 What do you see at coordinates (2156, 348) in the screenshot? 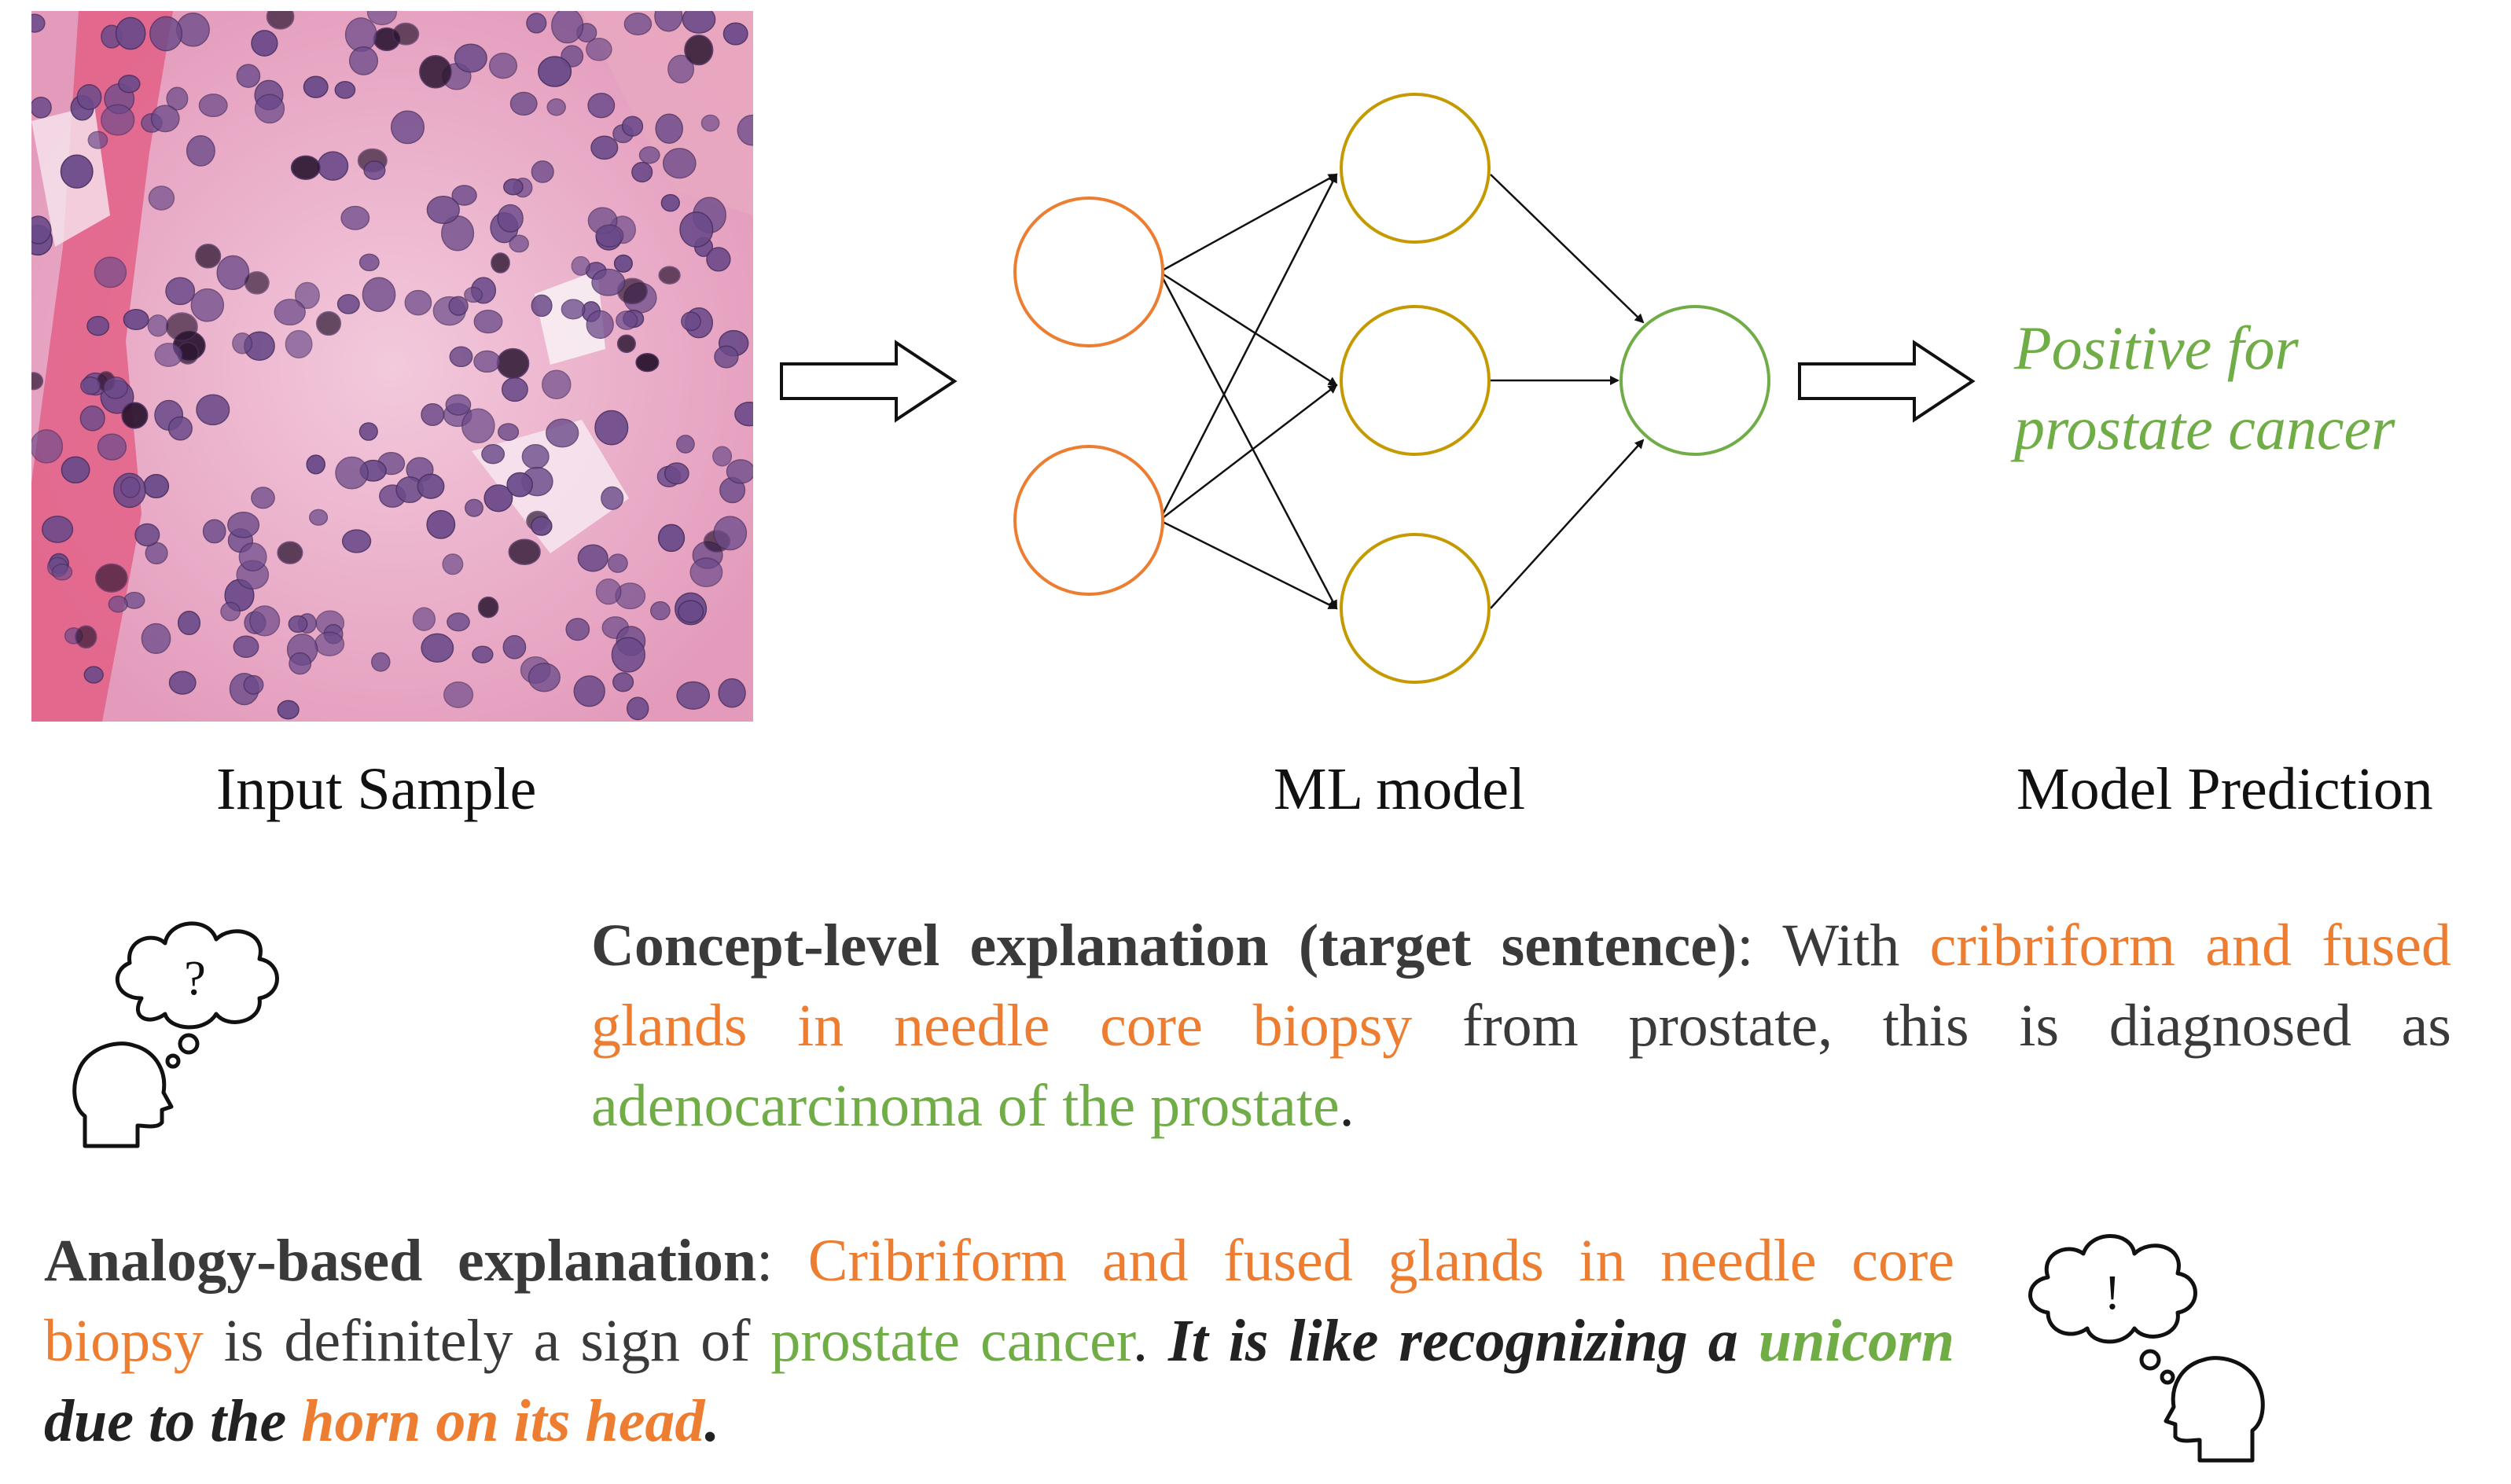
I see `prediction-line-1: Positive for` at bounding box center [2156, 348].